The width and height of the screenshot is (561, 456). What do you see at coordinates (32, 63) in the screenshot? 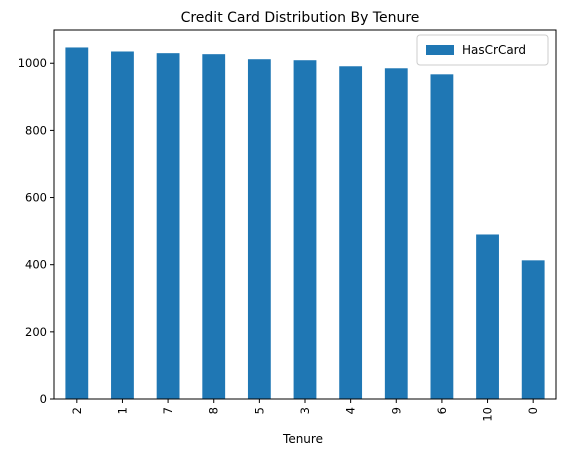
I see `y-tick-label-1000: 1000` at bounding box center [32, 63].